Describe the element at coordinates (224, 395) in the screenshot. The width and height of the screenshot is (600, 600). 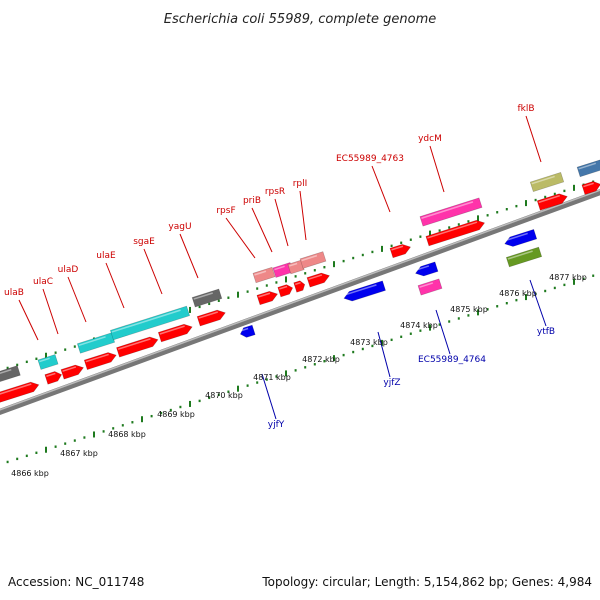
I see `kbp-label: 4870 kbp` at that location.